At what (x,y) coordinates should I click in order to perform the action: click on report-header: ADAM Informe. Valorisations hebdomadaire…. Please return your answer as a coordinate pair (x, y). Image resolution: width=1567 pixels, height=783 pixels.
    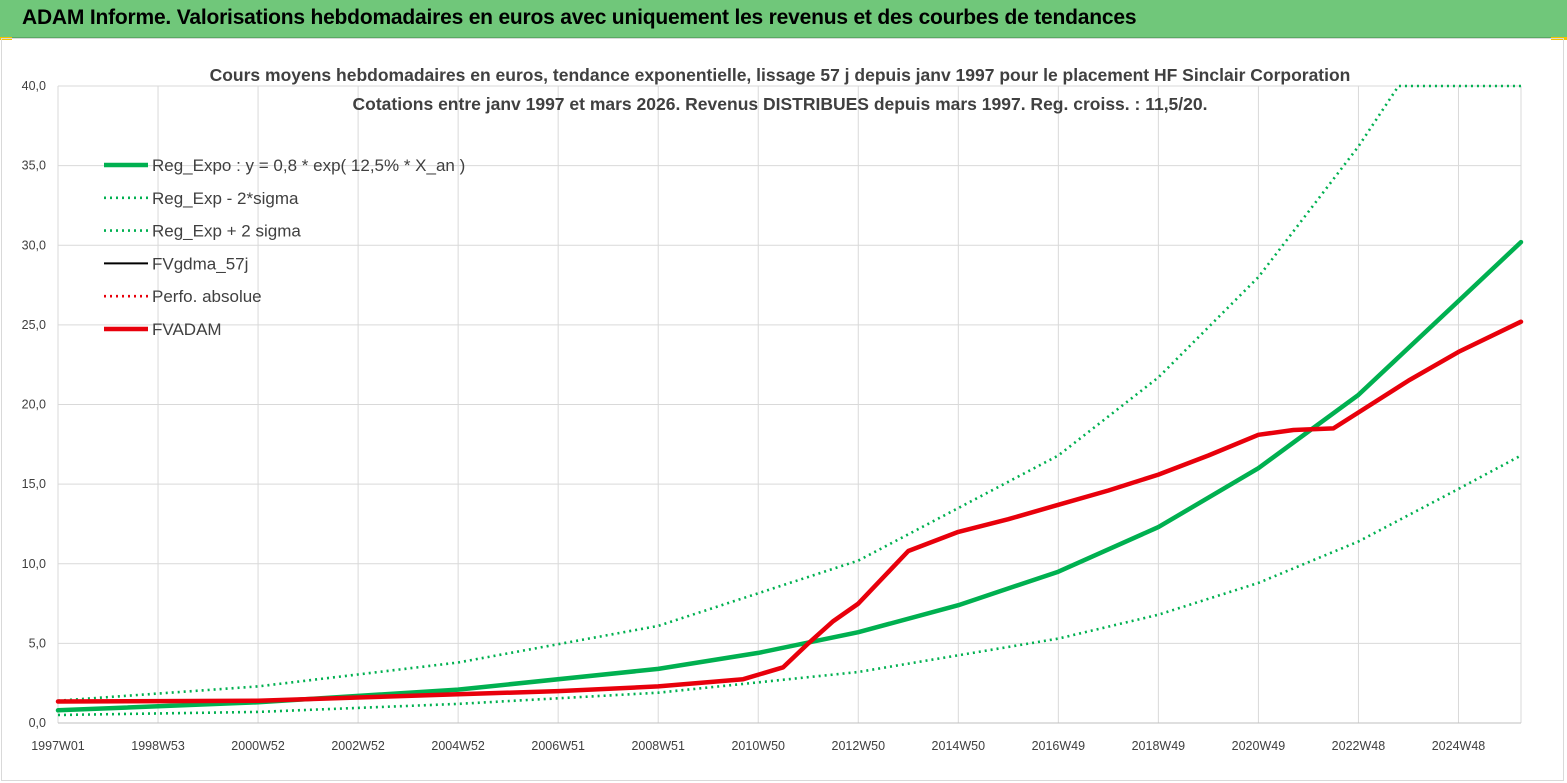
    Looking at the image, I should click on (783, 19).